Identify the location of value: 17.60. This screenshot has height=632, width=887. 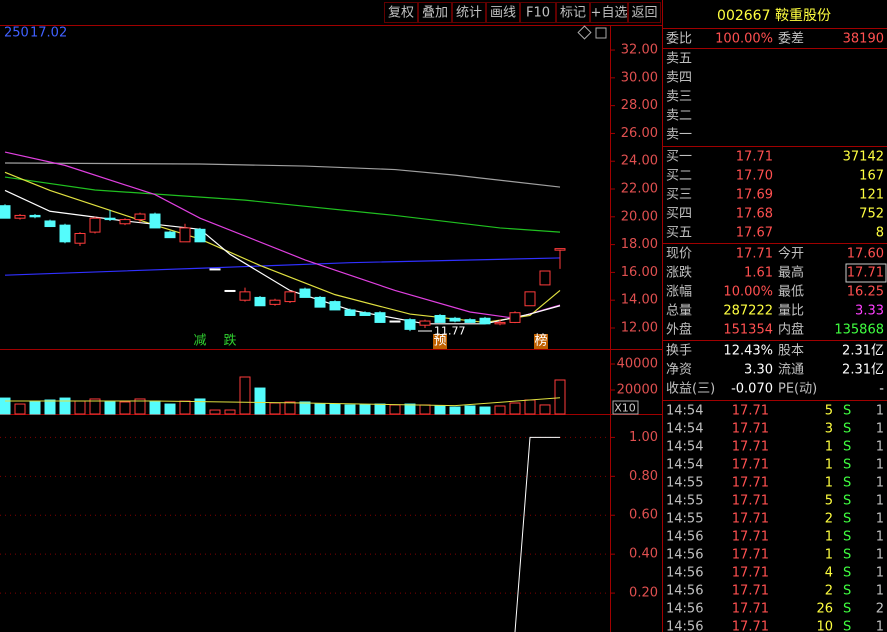
(865, 254).